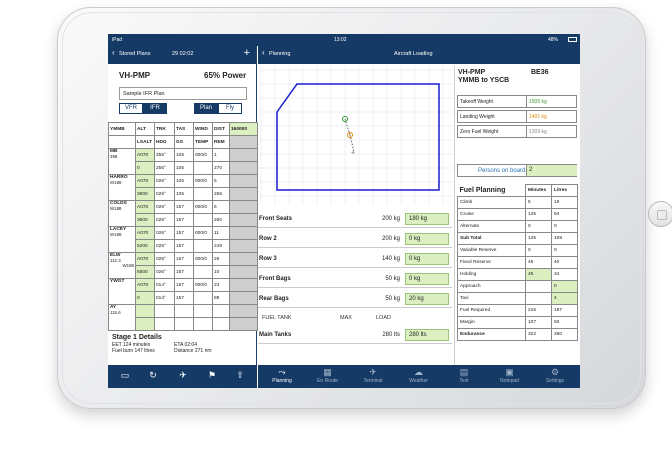 The image size is (672, 451). What do you see at coordinates (183, 168) in the screenshot?
I see `waypoint-row: 0 255° 105 270` at bounding box center [183, 168].